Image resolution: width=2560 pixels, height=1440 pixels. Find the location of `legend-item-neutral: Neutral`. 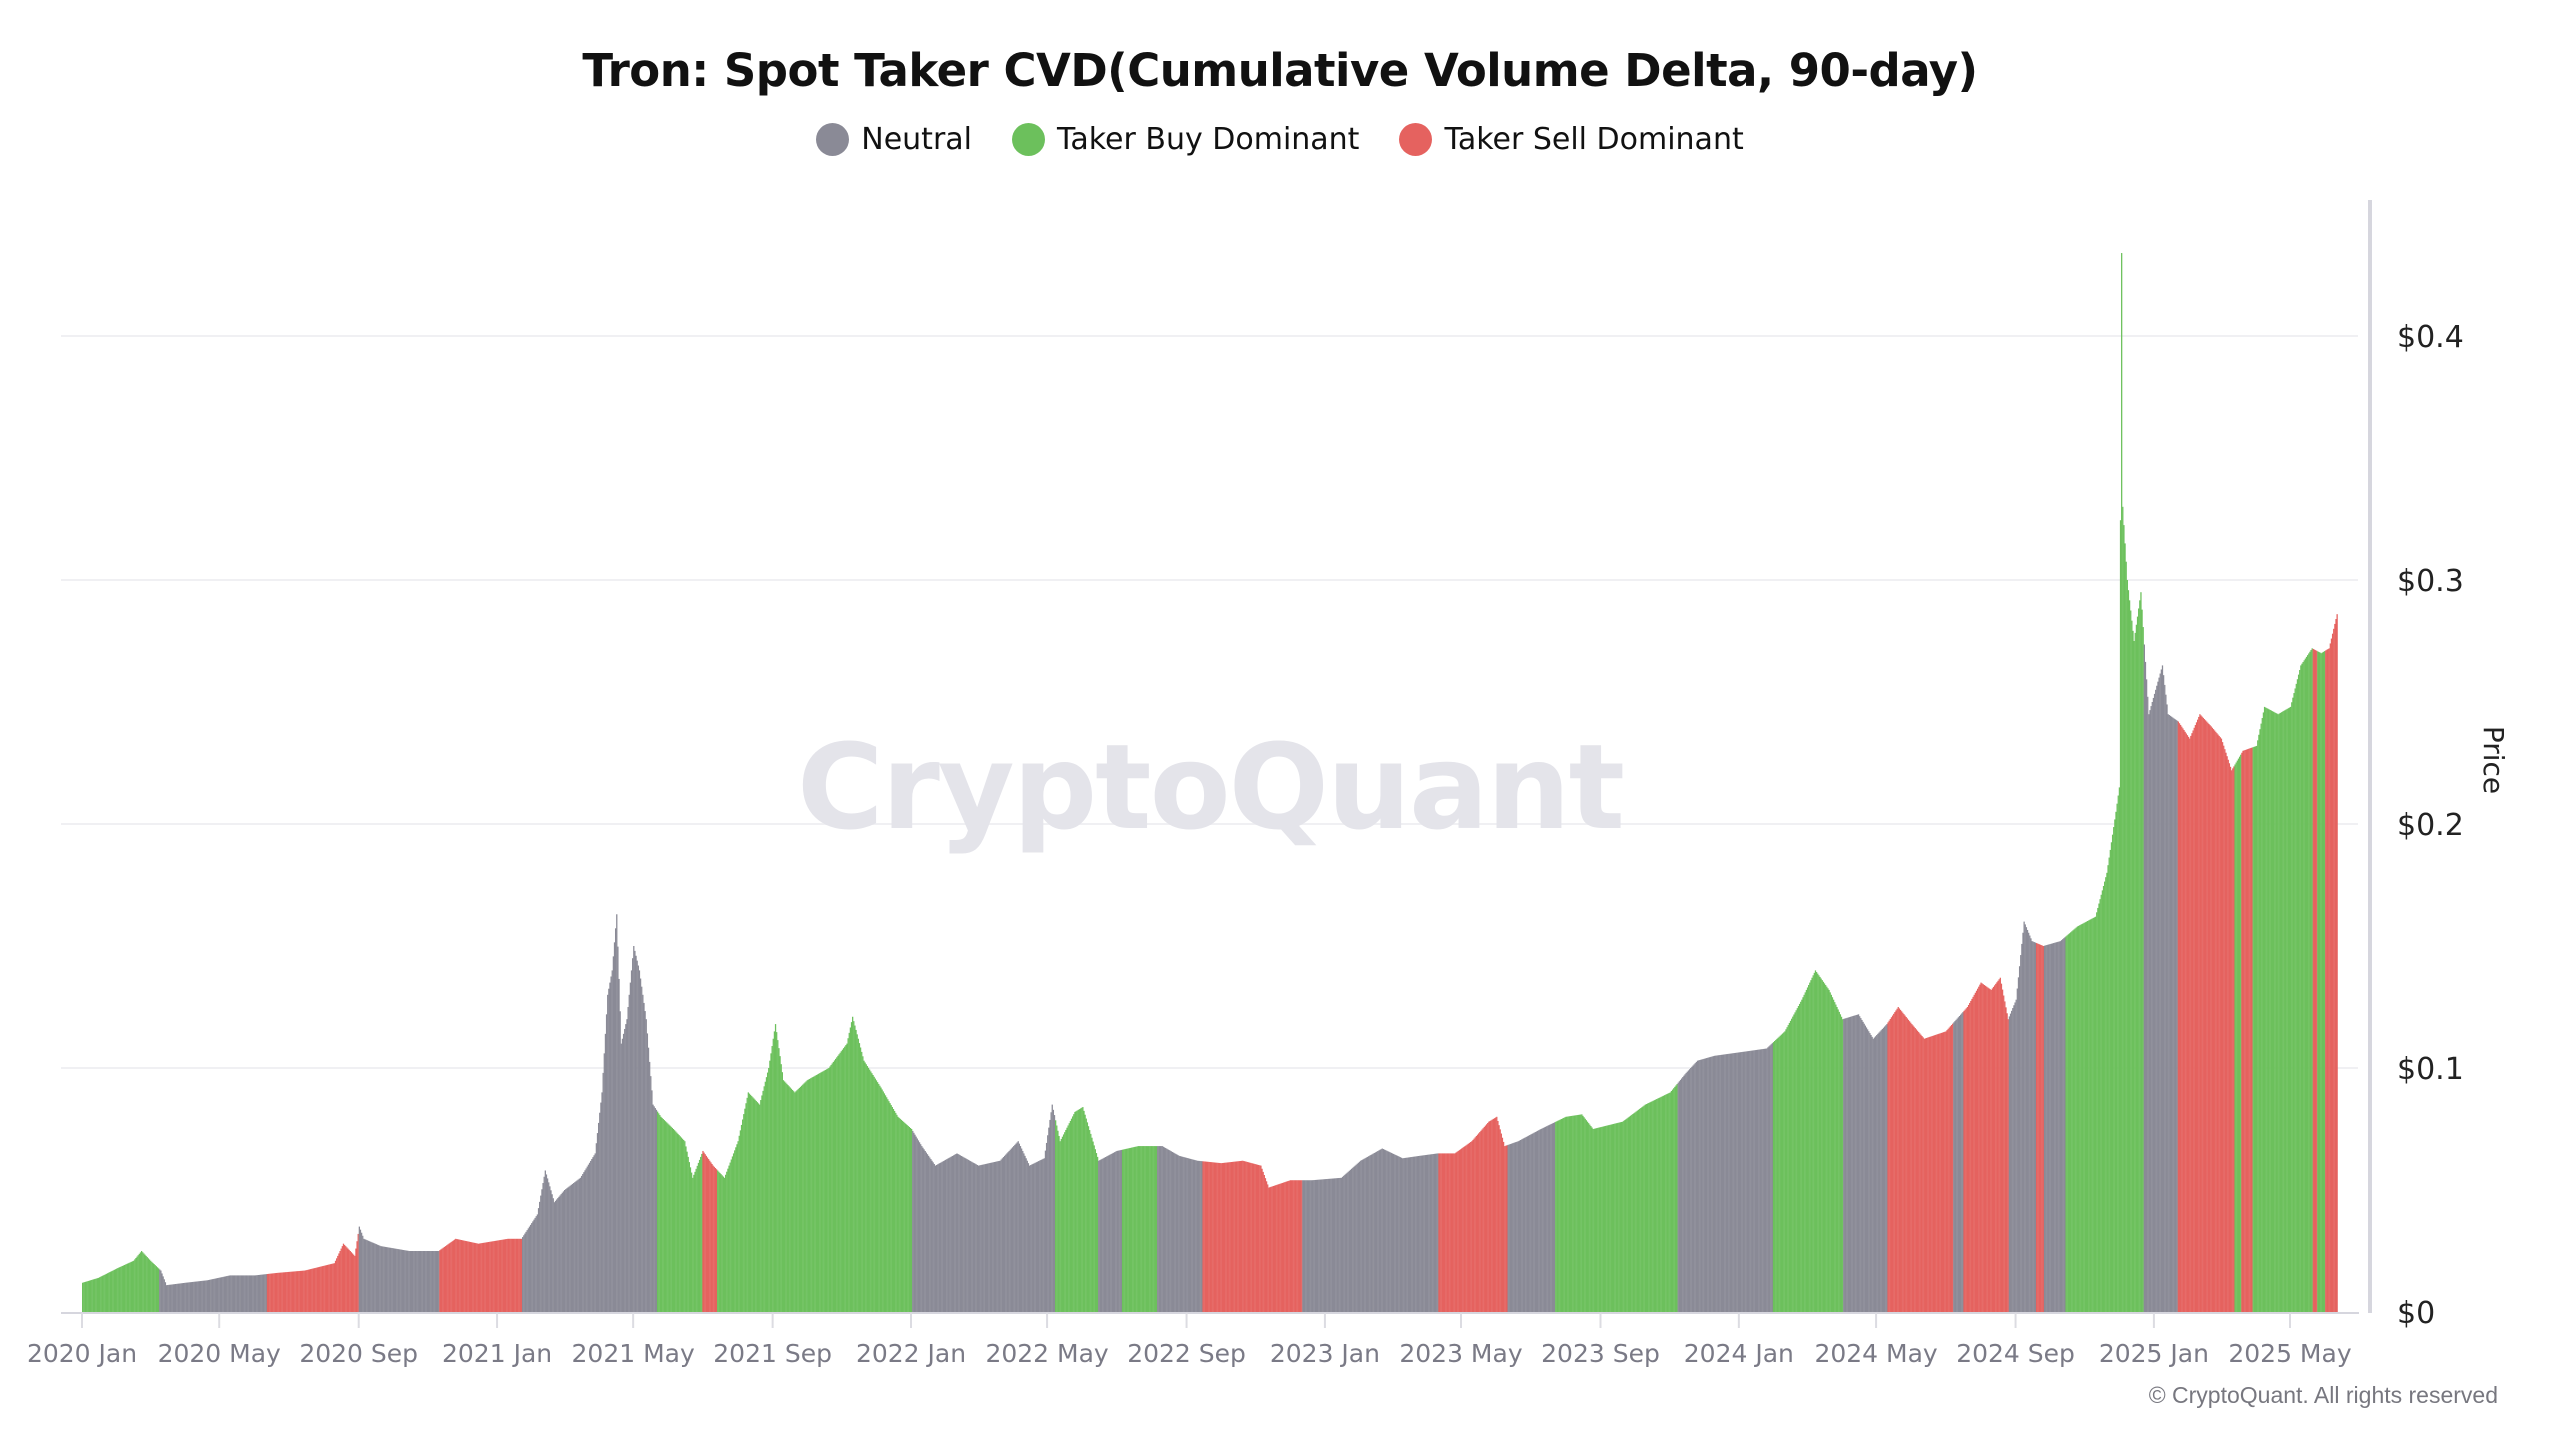

legend-item-neutral: Neutral is located at coordinates (894, 139).